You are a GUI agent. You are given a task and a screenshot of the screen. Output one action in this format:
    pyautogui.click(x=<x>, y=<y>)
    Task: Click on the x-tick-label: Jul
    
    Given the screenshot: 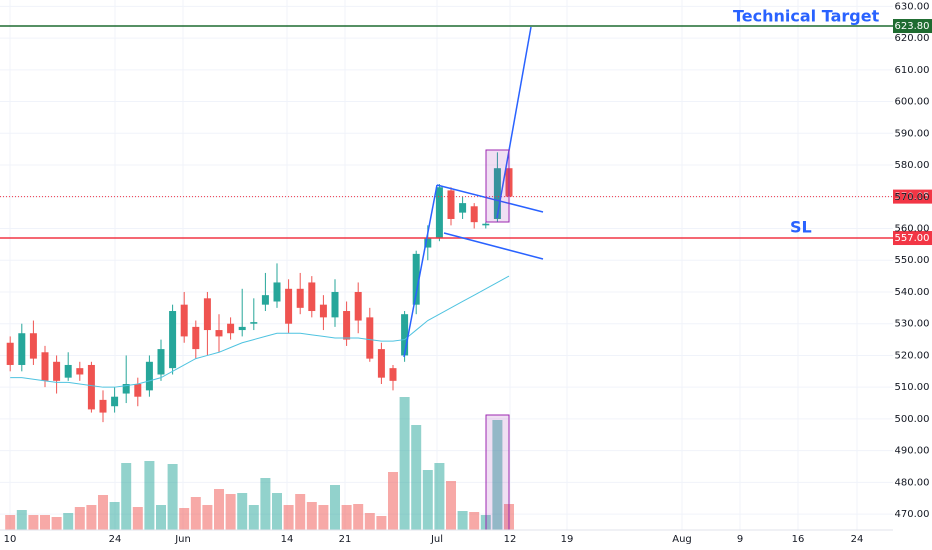 What is the action you would take?
    pyautogui.click(x=436, y=539)
    